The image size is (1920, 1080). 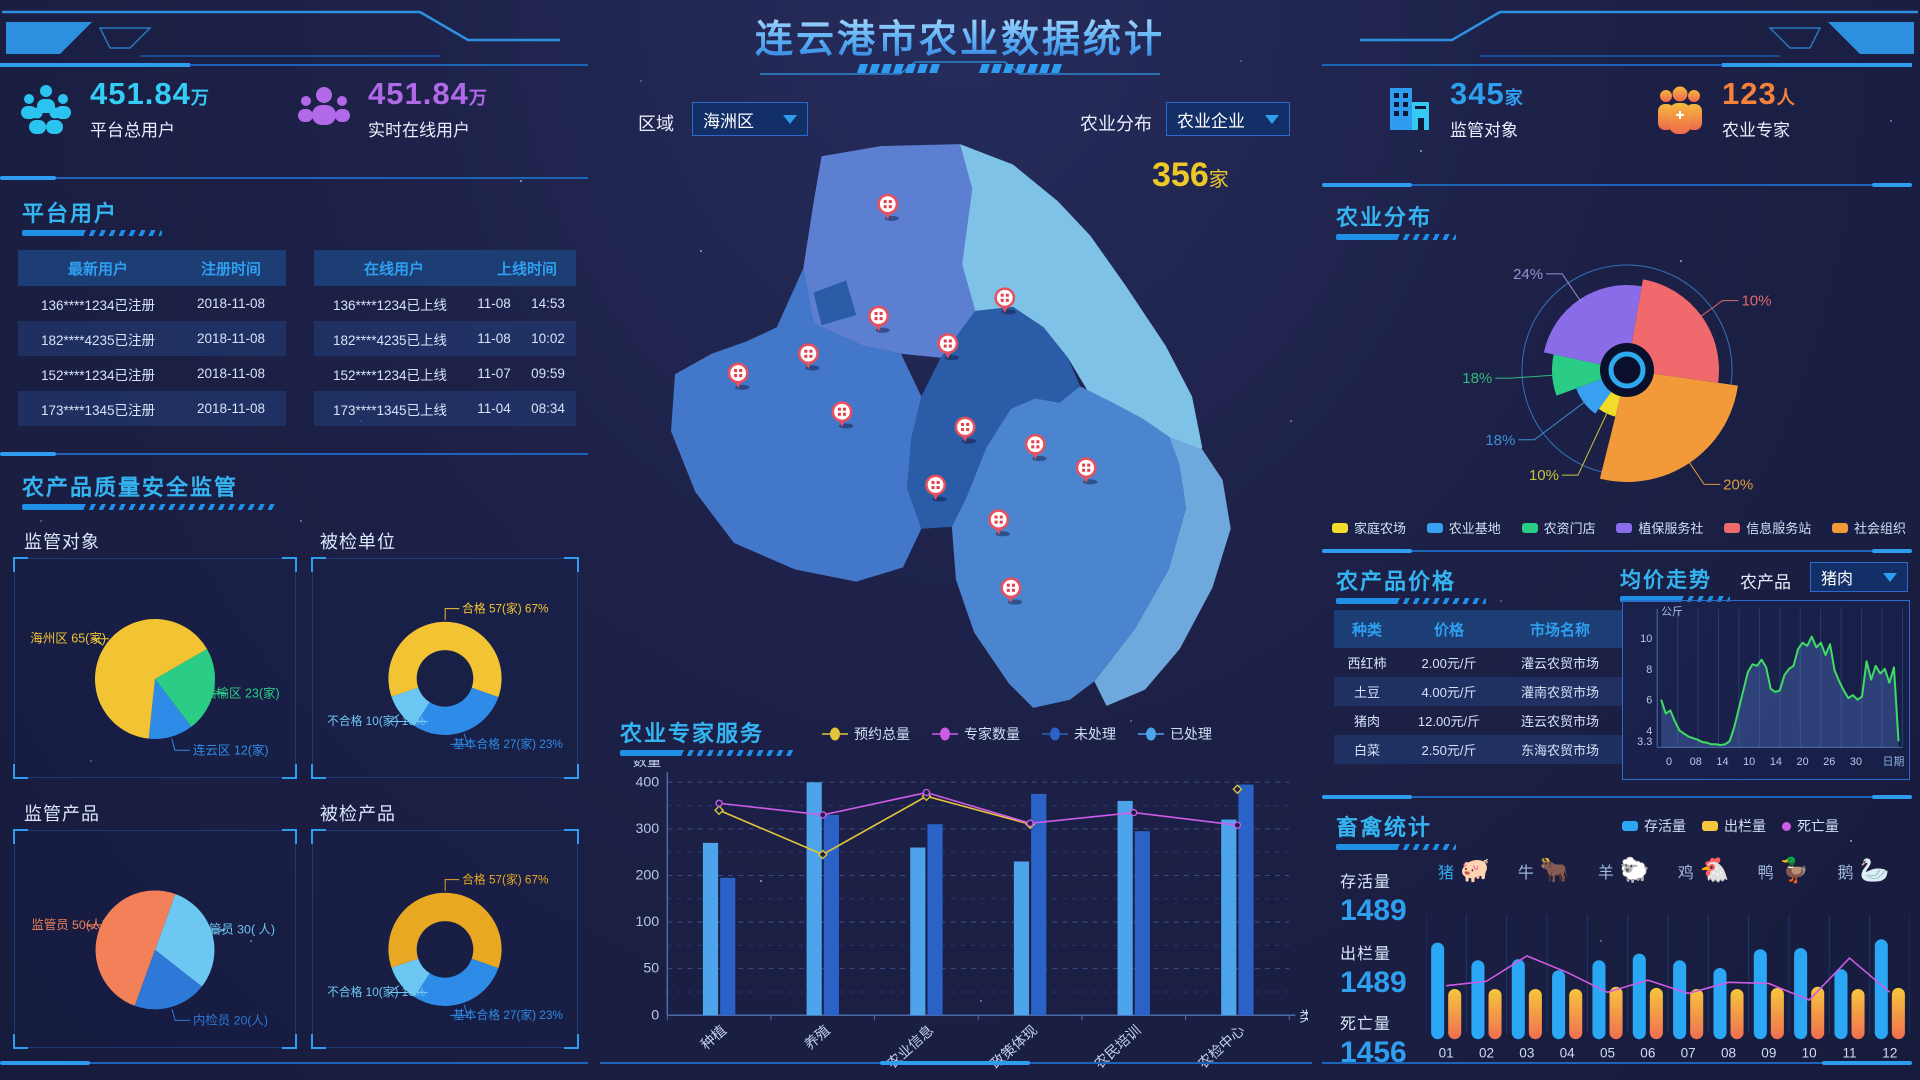 I want to click on legend-item: 死亡量, so click(x=1810, y=826).